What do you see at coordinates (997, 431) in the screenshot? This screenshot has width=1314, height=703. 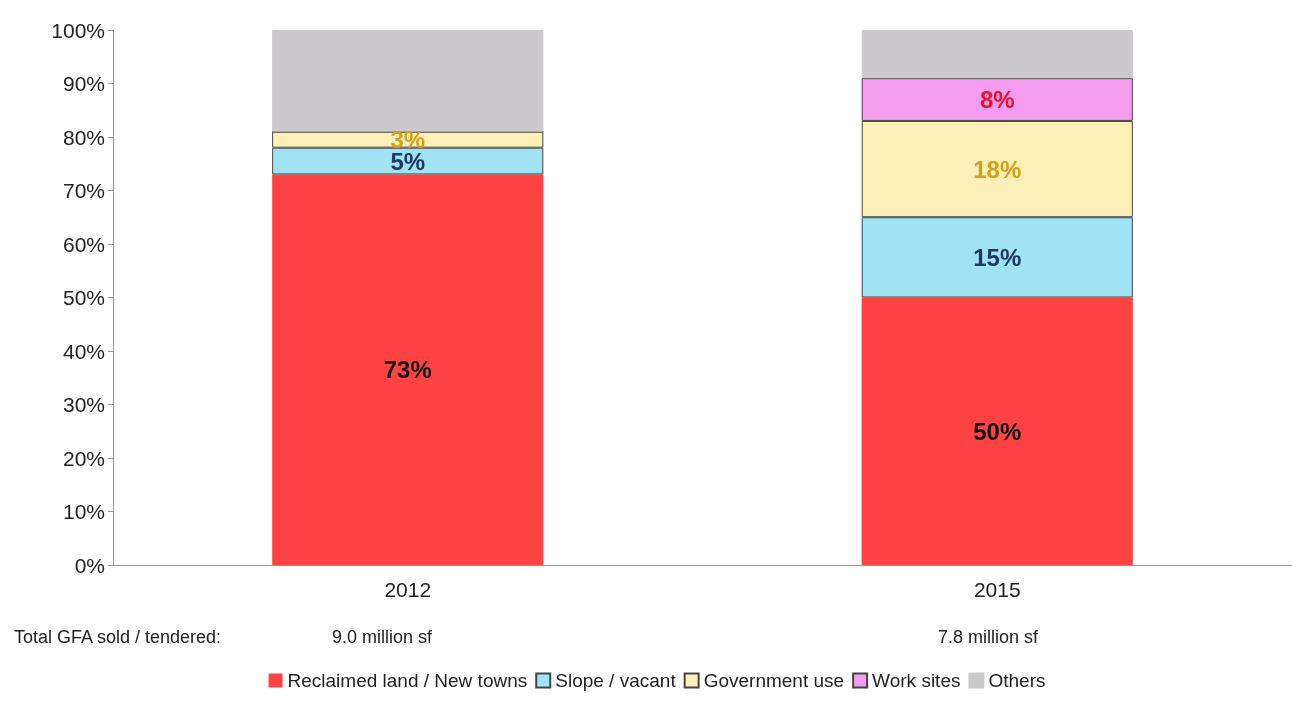 I see `data-label: 50%` at bounding box center [997, 431].